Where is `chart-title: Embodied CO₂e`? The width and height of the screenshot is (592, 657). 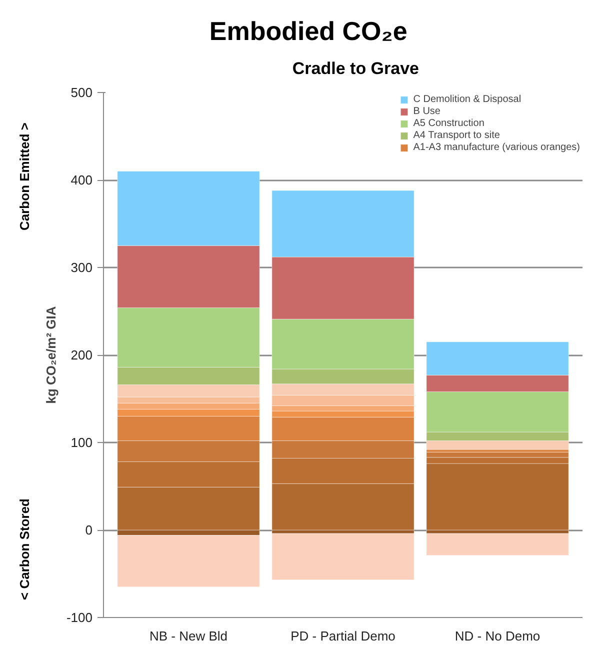 chart-title: Embodied CO₂e is located at coordinates (308, 31).